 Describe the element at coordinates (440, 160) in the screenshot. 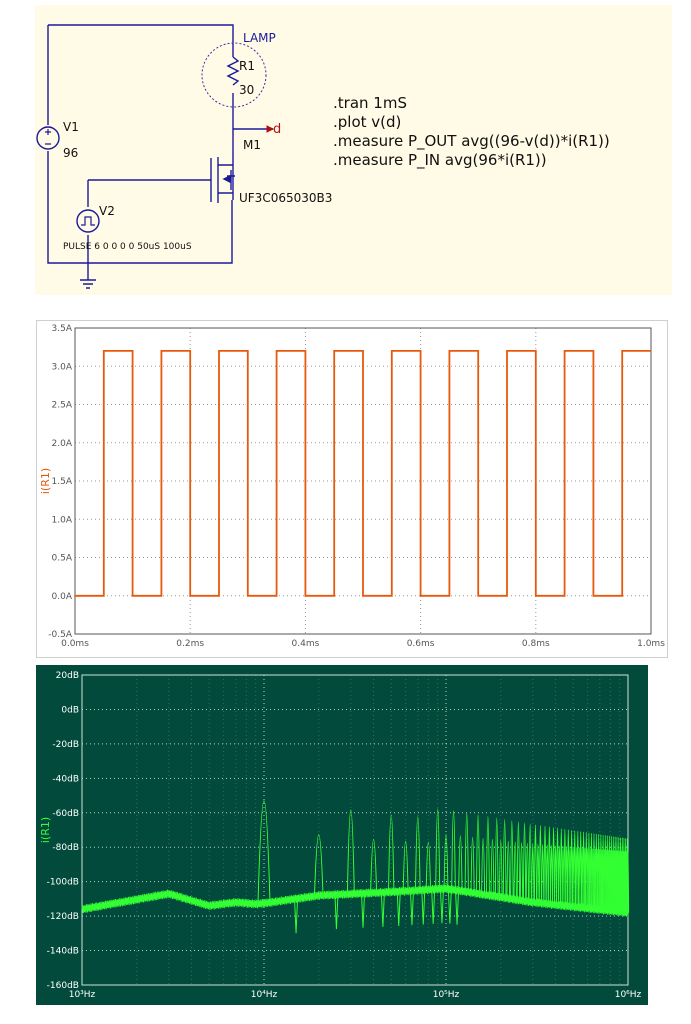

I see `directive-line: .measure P_IN avg(96*i(R1))` at that location.